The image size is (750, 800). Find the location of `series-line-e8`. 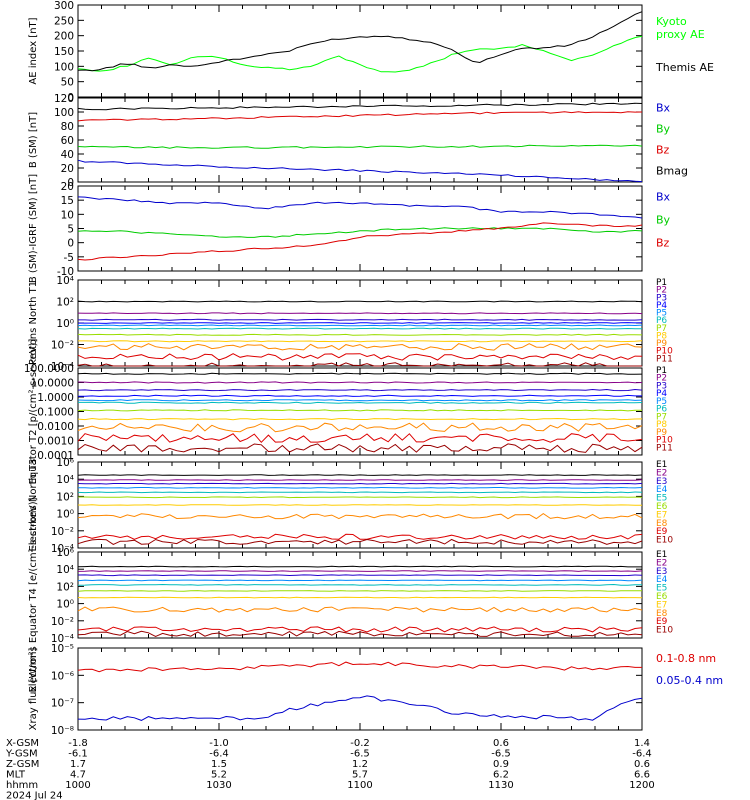

series-line-e8 is located at coordinates (360, 516).